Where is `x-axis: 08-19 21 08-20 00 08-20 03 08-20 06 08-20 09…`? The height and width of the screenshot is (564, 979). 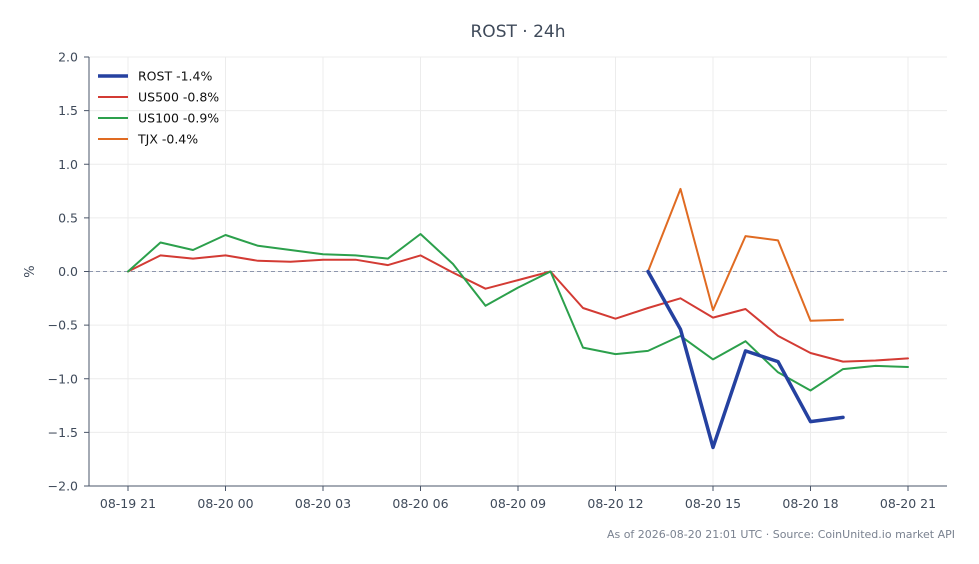 x-axis: 08-19 21 08-20 00 08-20 03 08-20 06 08-20 09… is located at coordinates (518, 498).